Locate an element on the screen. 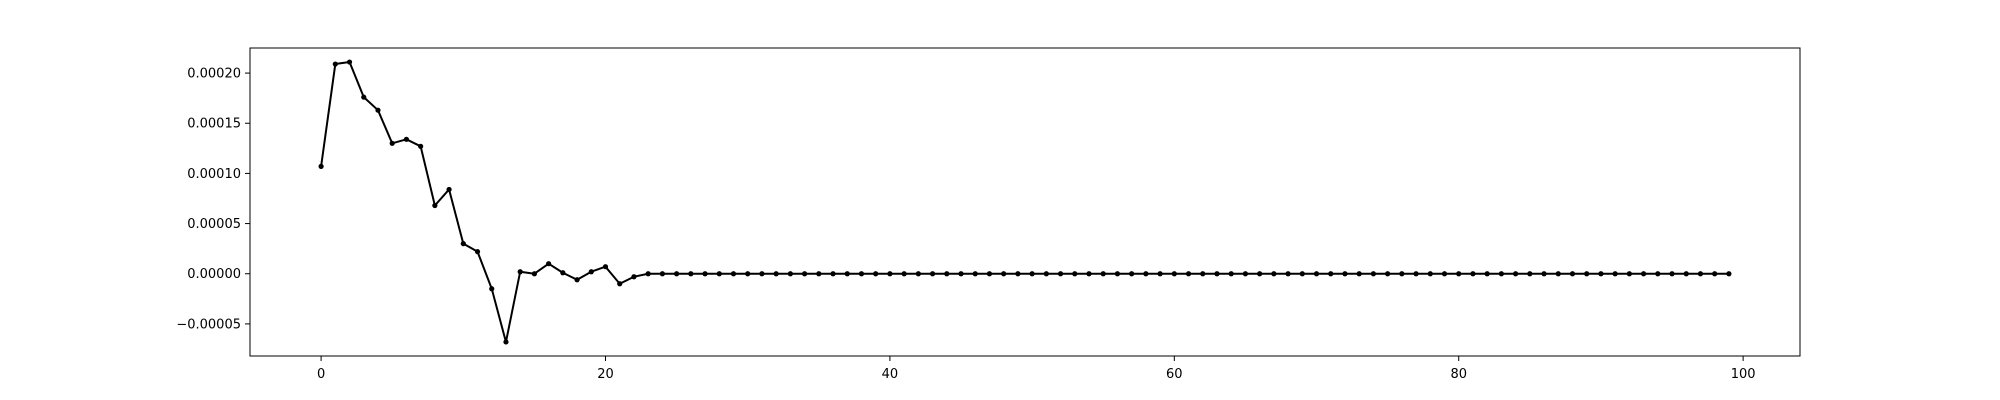  y-tick-label: −0.00005 is located at coordinates (208, 324).